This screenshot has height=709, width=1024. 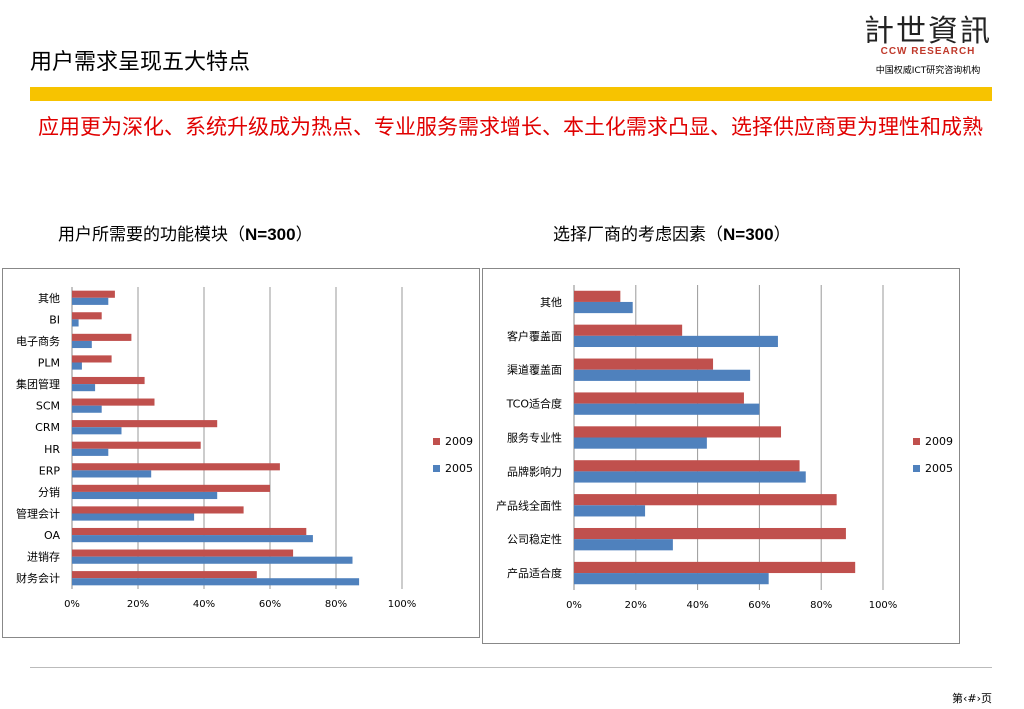 What do you see at coordinates (511, 94) in the screenshot?
I see `gold-divider-bar` at bounding box center [511, 94].